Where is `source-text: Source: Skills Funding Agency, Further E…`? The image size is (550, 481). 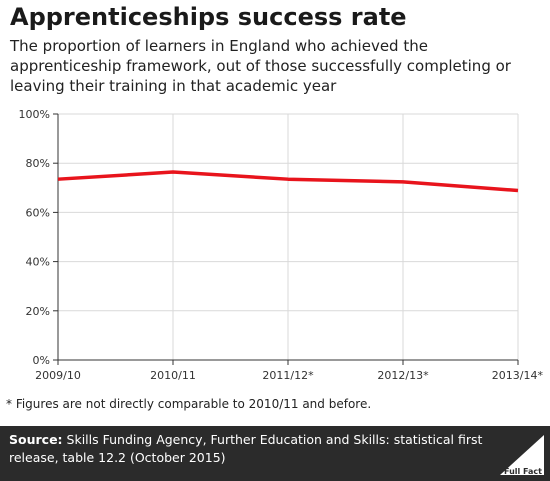 source-text: Source: Skills Funding Agency, Further E… is located at coordinates (249, 449).